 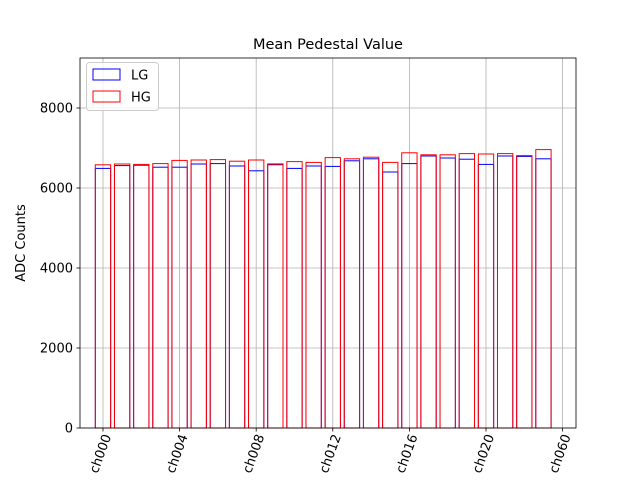 I want to click on legend-label-lg: LG, so click(x=139, y=76).